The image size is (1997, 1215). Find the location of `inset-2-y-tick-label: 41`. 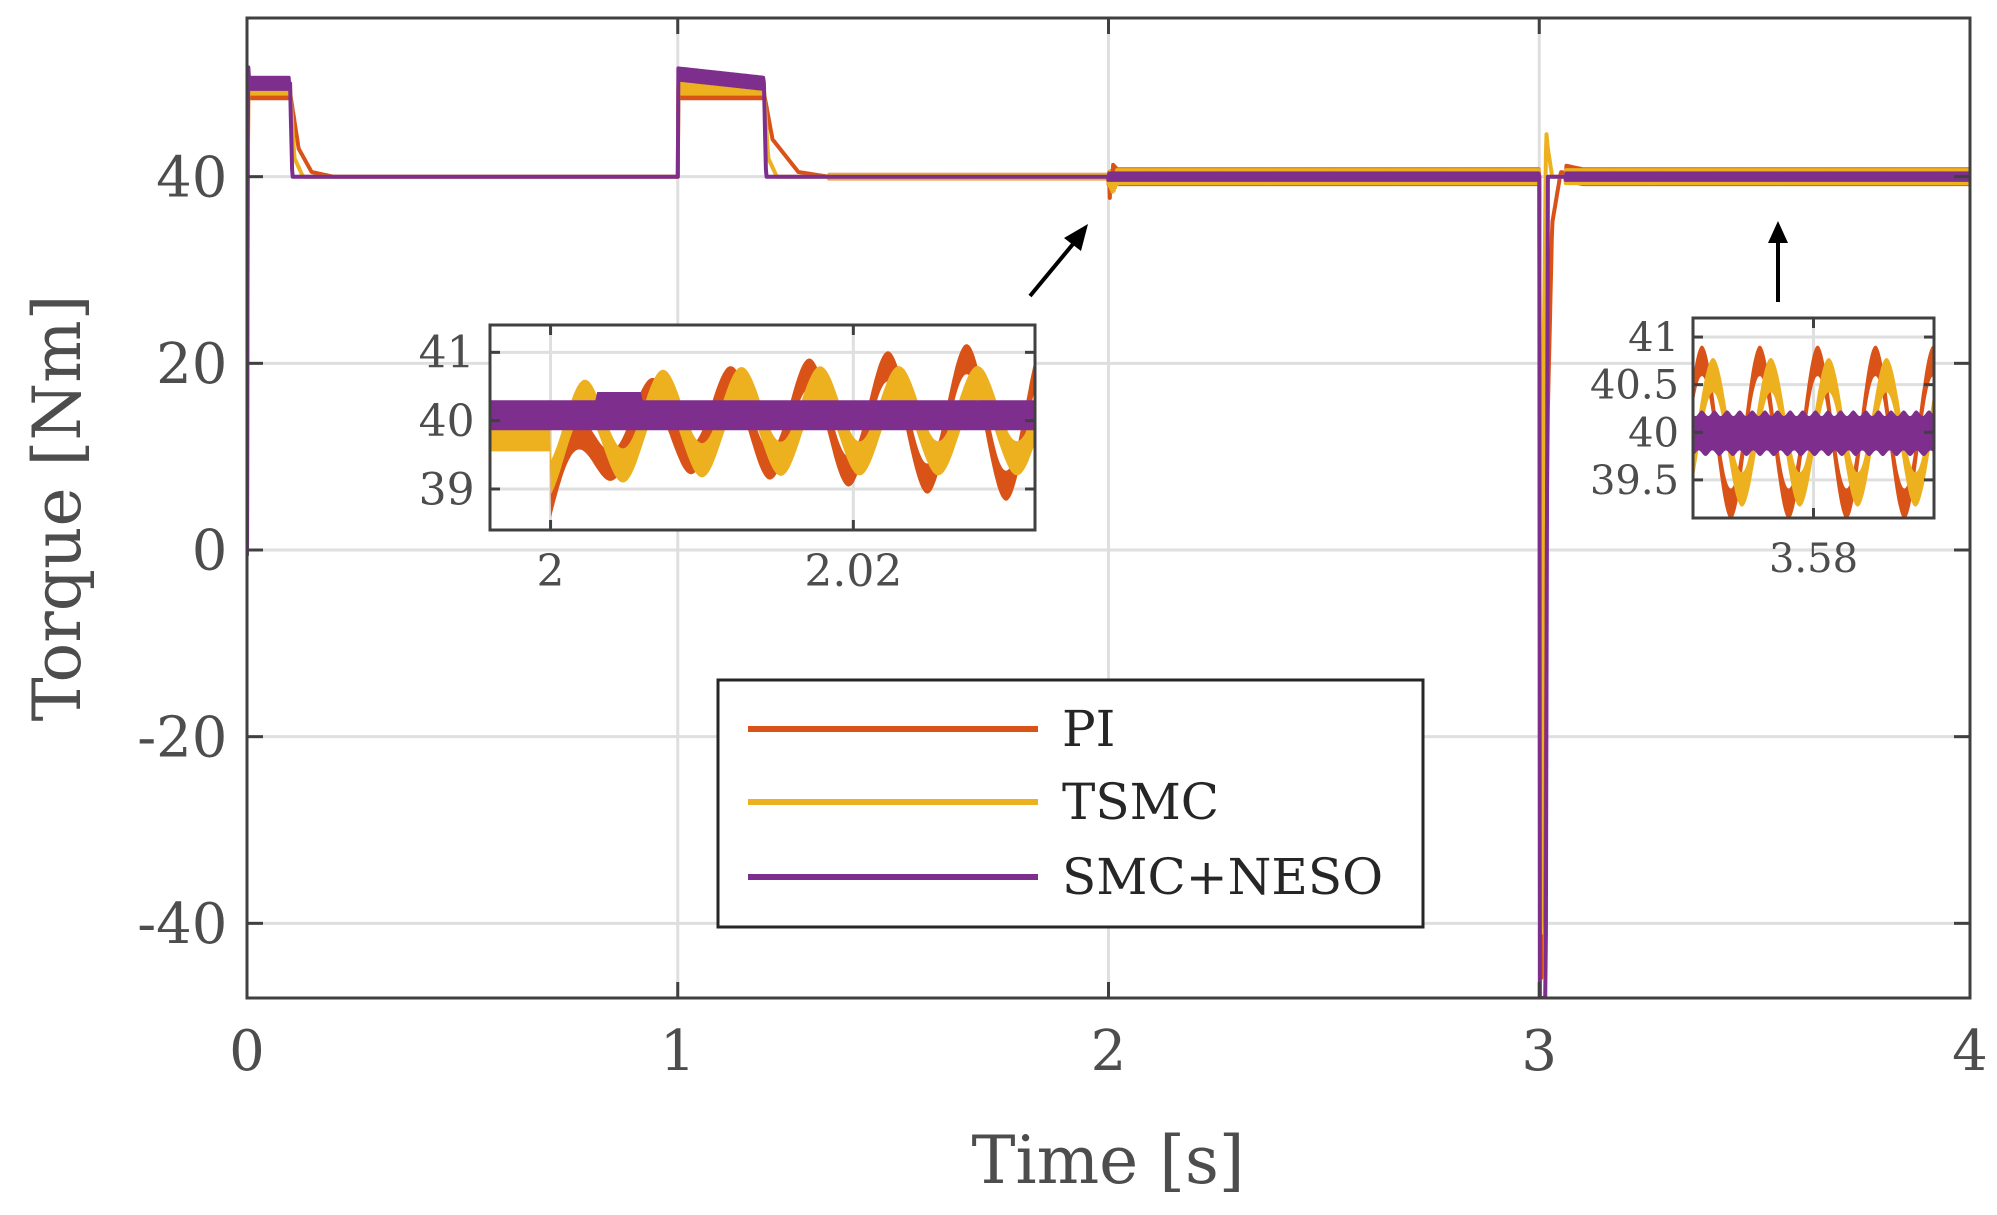

inset-2-y-tick-label: 41 is located at coordinates (1653, 338).